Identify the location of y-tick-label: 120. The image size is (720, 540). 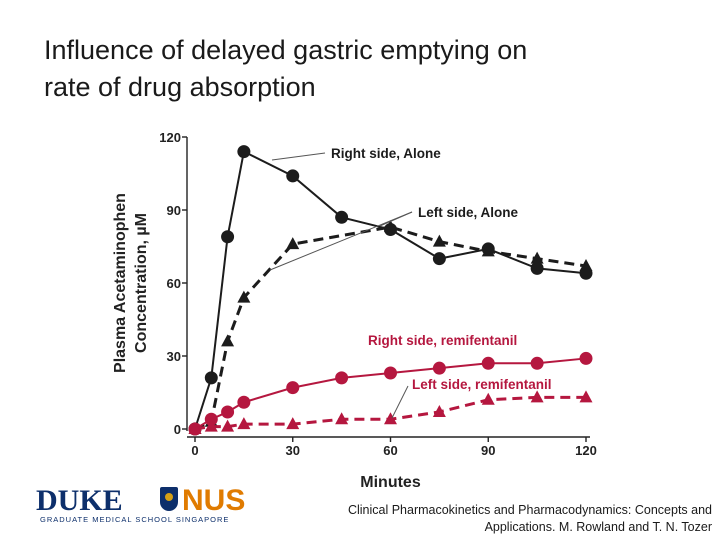
(170, 137).